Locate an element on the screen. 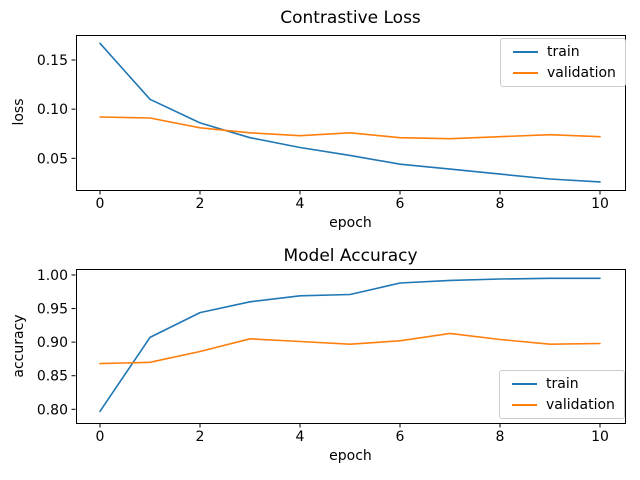 The width and height of the screenshot is (640, 480). loss-x-axis-label: epoch is located at coordinates (350, 223).